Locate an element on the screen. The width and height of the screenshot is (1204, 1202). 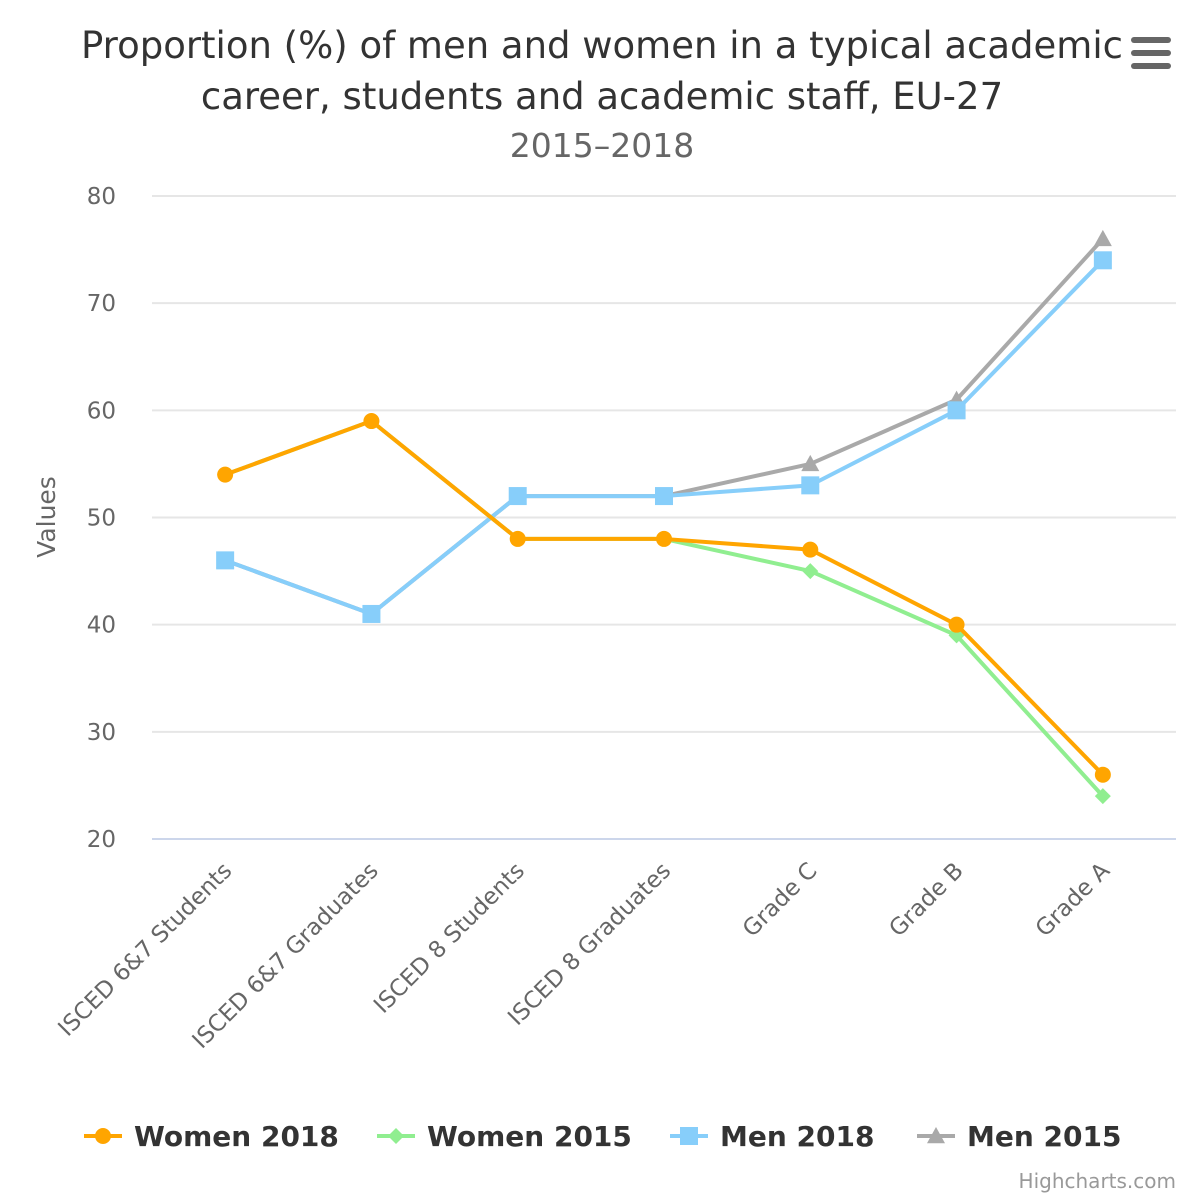
legend-label: Men 2015 is located at coordinates (1044, 1136).